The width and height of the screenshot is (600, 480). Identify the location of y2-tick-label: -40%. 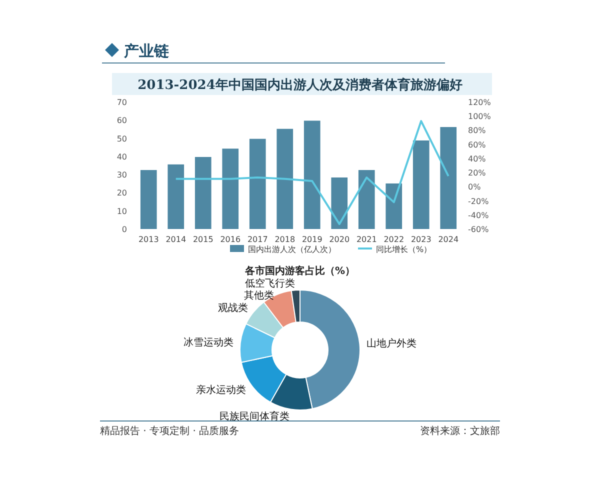
(479, 215).